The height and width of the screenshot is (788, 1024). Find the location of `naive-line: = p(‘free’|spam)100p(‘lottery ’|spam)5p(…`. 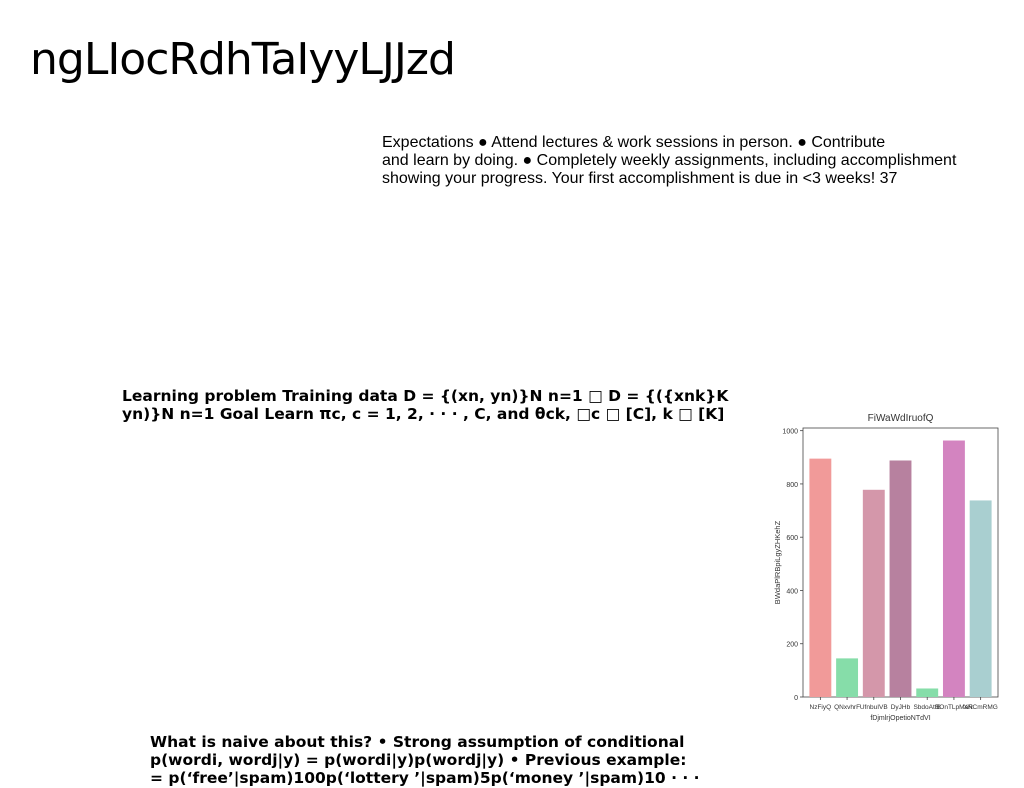

naive-line: = p(‘free’|spam)100p(‘lottery ’|spam)5p(… is located at coordinates (425, 778).